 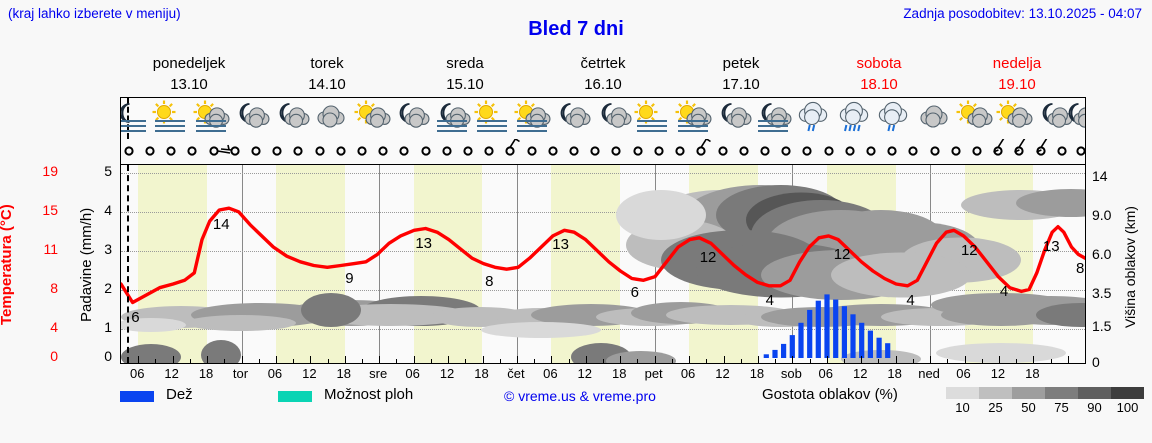 I want to click on cloudheight-axis-title: Višina oblakov (km), so click(x=1130, y=267).